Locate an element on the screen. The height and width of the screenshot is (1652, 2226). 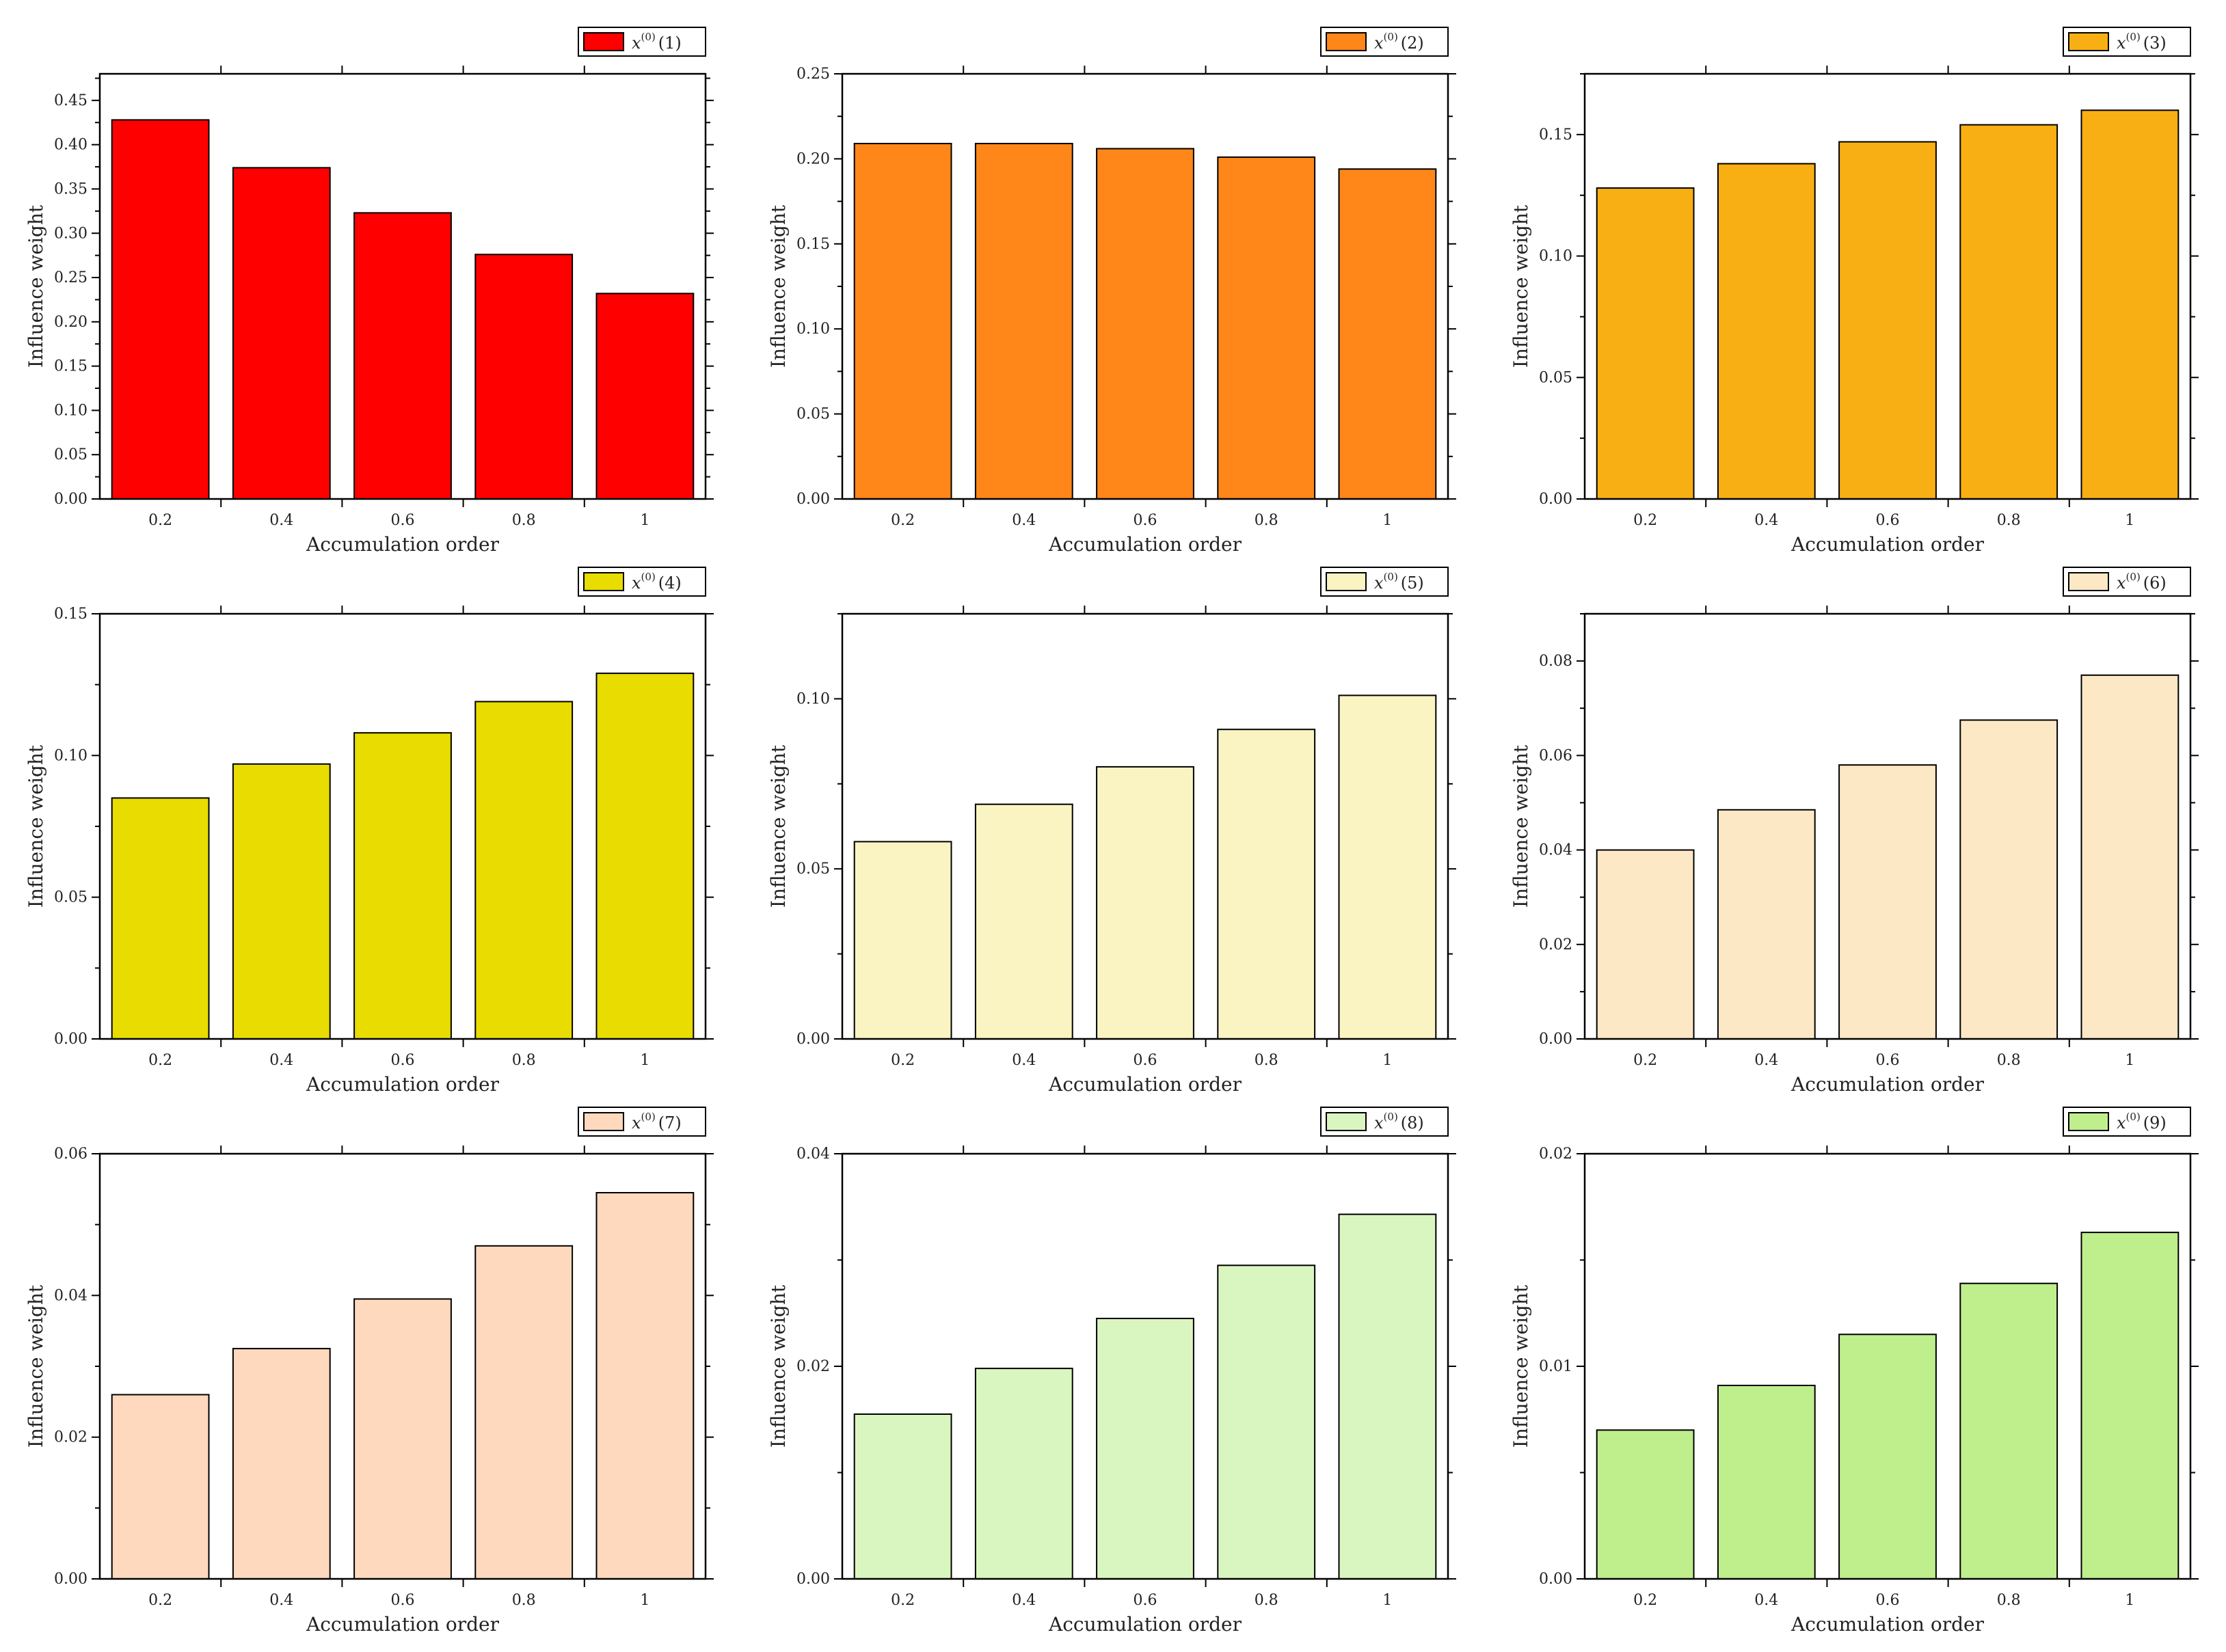
y-tick-label: 0.25 is located at coordinates (71, 277).